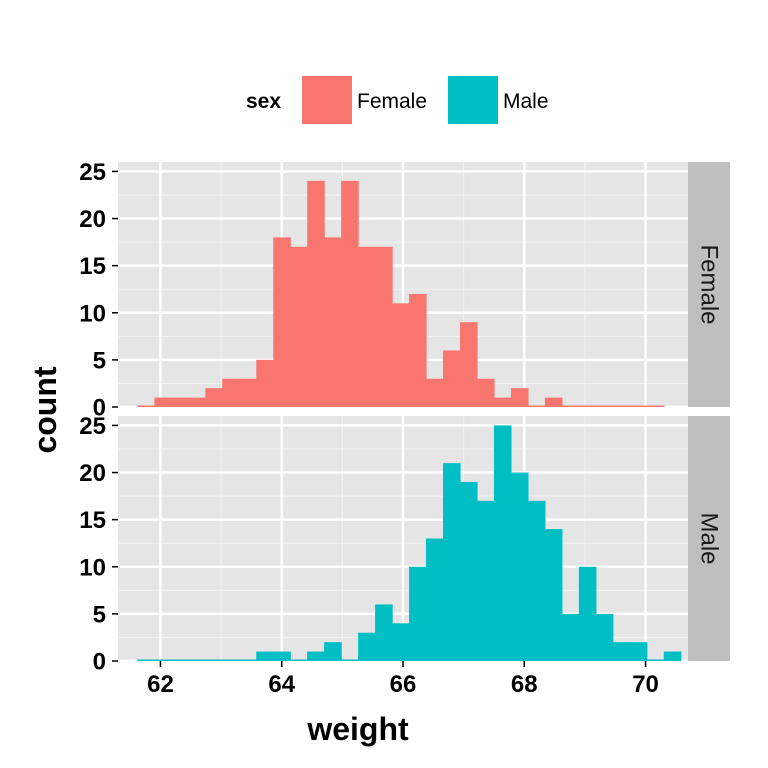 This screenshot has width=768, height=768. Describe the element at coordinates (327, 100) in the screenshot. I see `legend-key-female` at that location.